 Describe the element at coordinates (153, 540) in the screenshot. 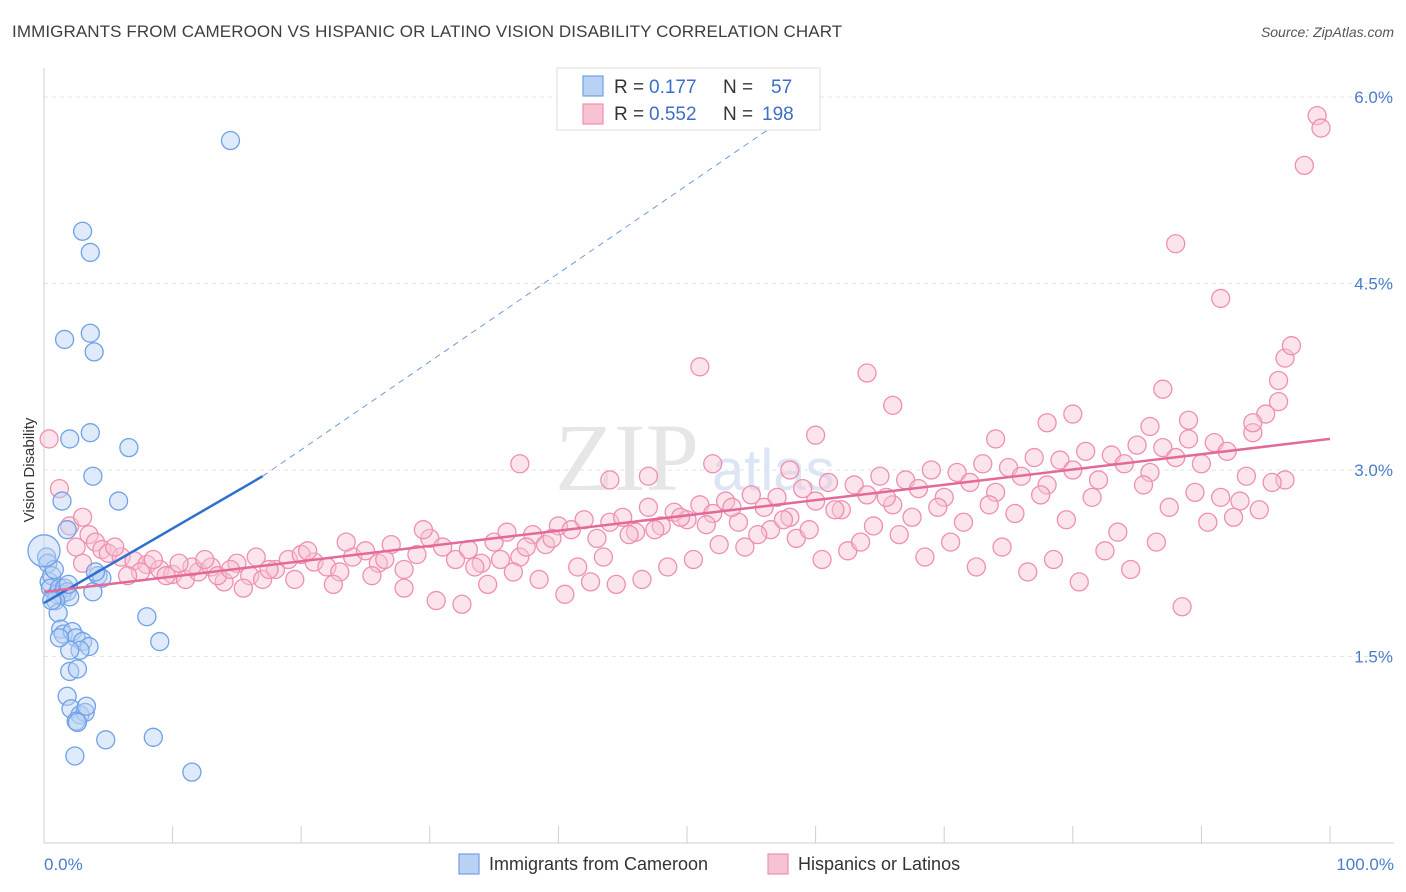

I see `trend-cameroon` at that location.